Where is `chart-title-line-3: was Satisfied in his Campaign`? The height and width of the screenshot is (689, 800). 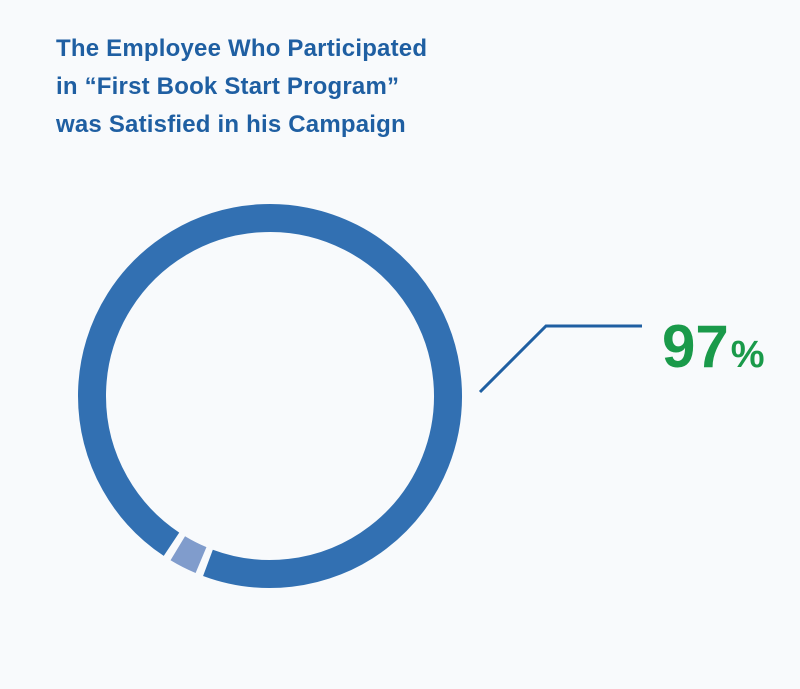
chart-title-line-3: was Satisfied in his Campaign is located at coordinates (231, 124).